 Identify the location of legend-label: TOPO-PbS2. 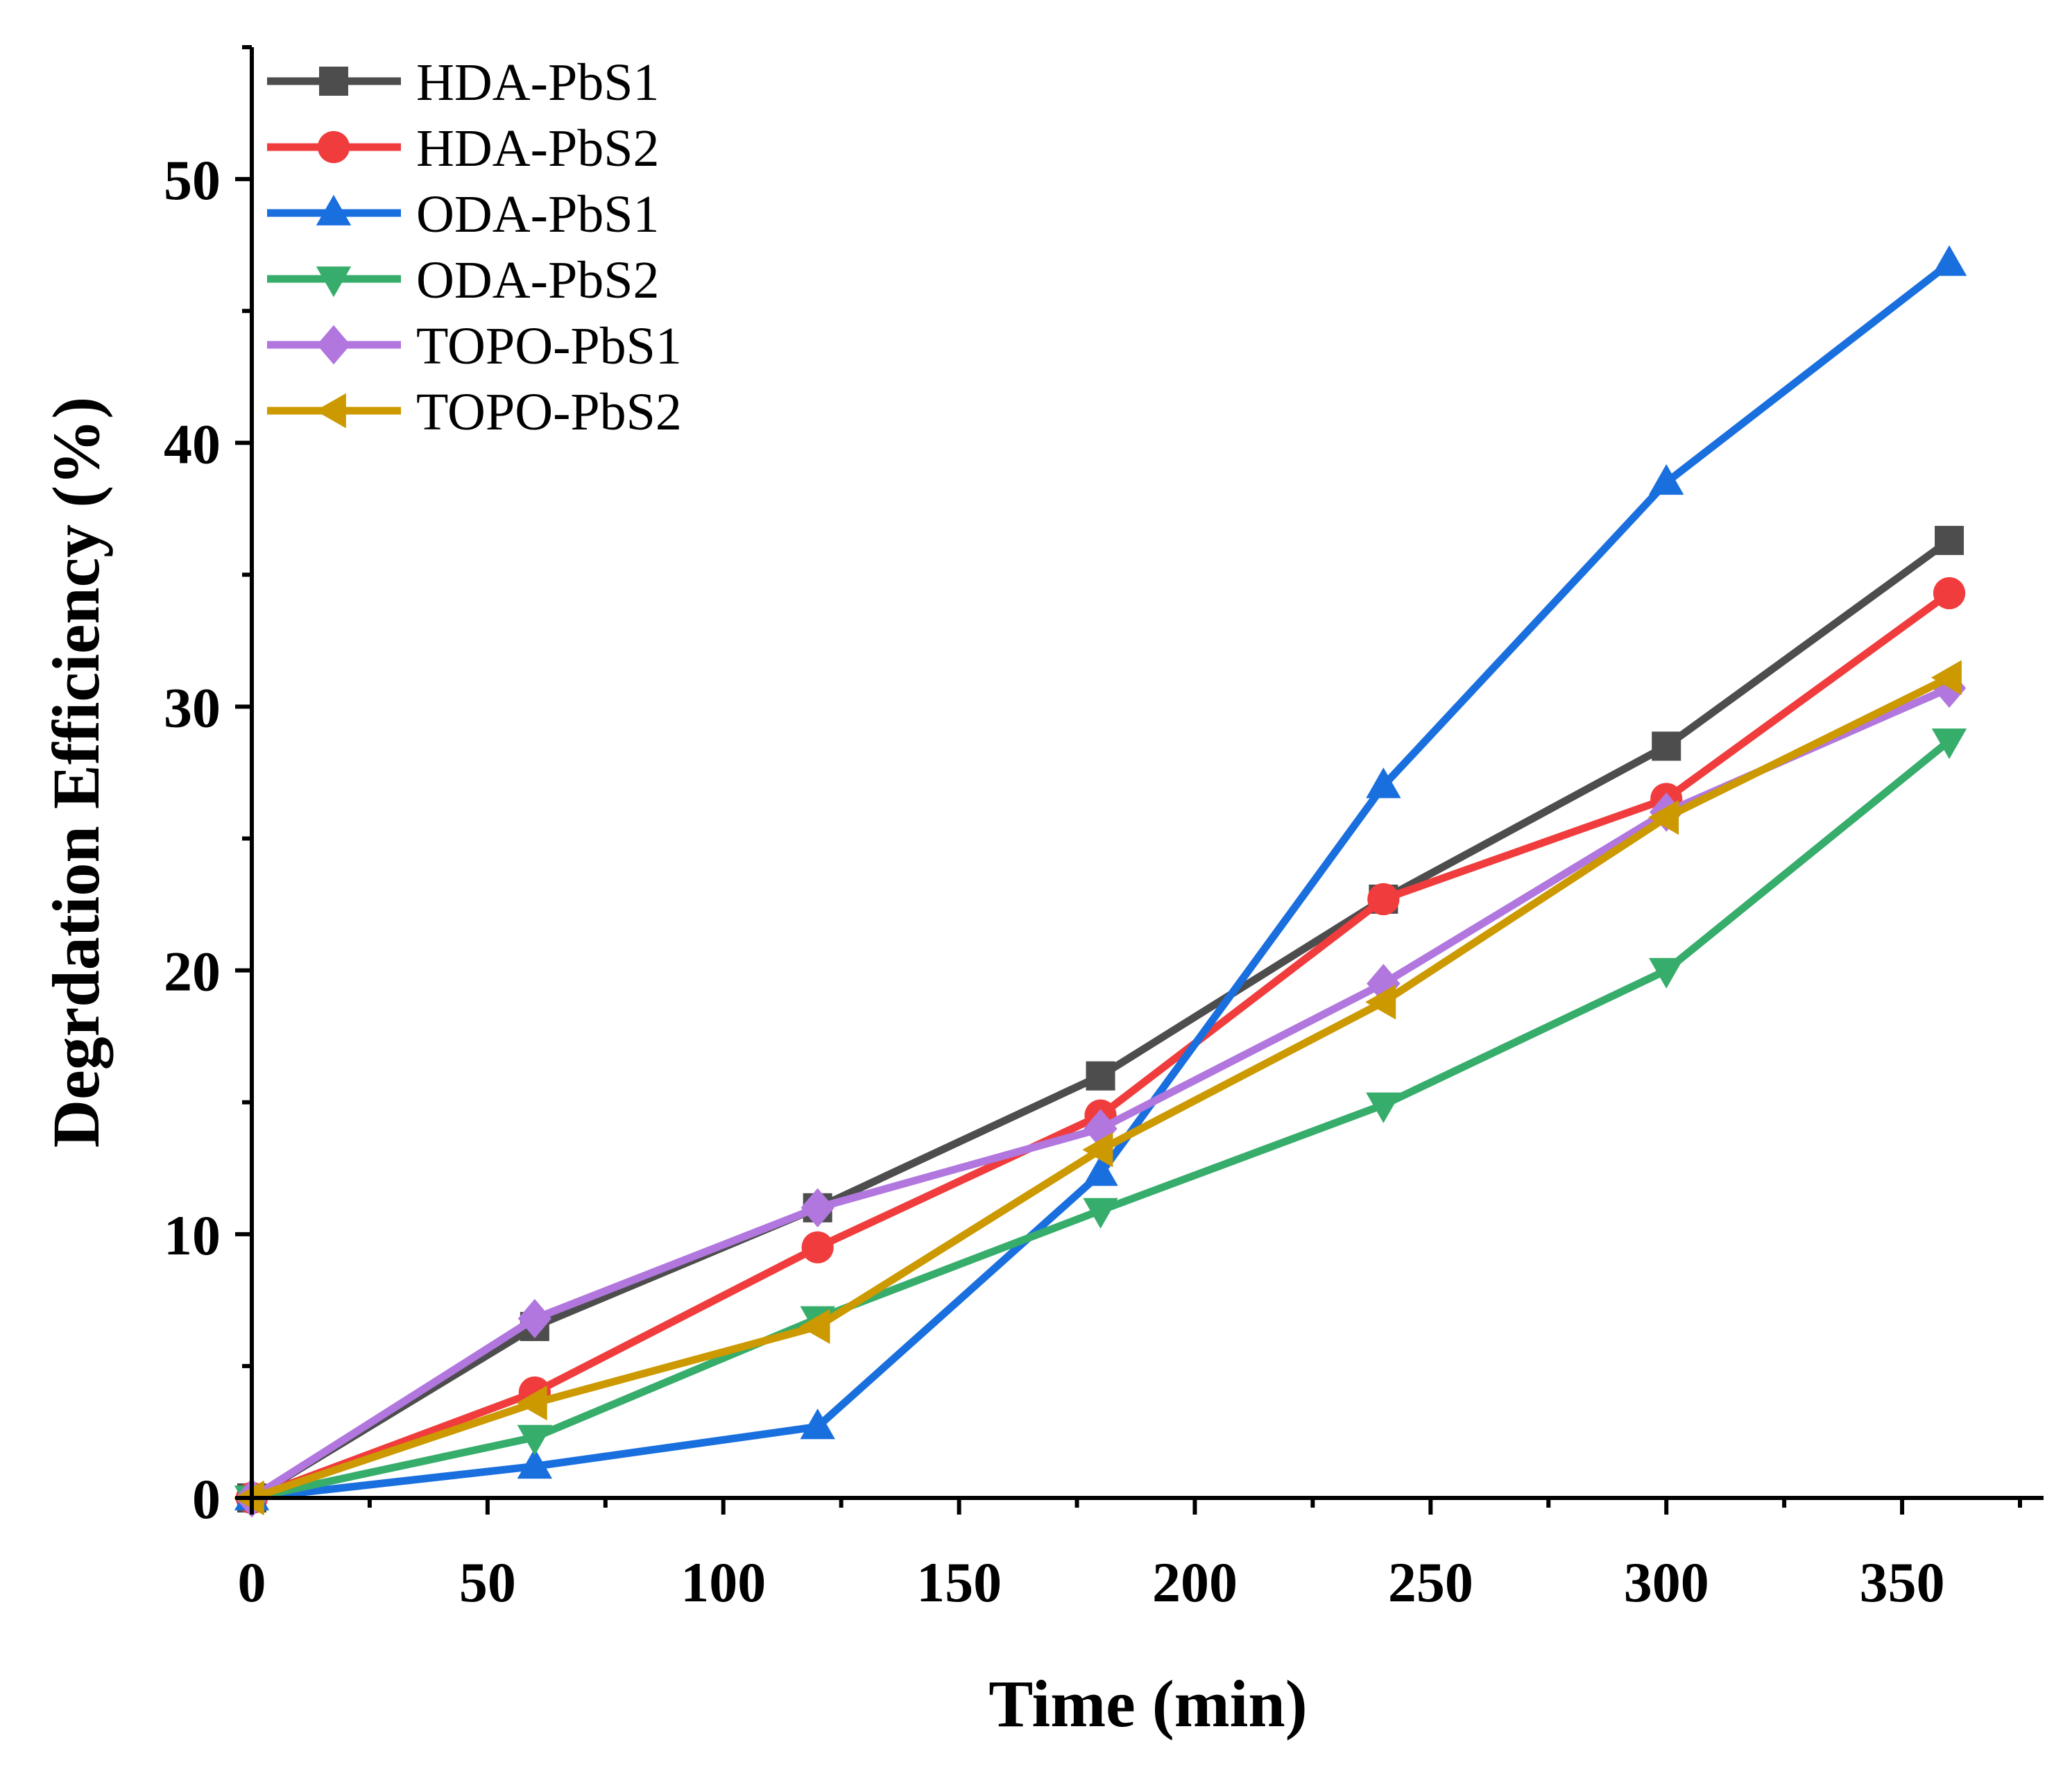
(549, 412).